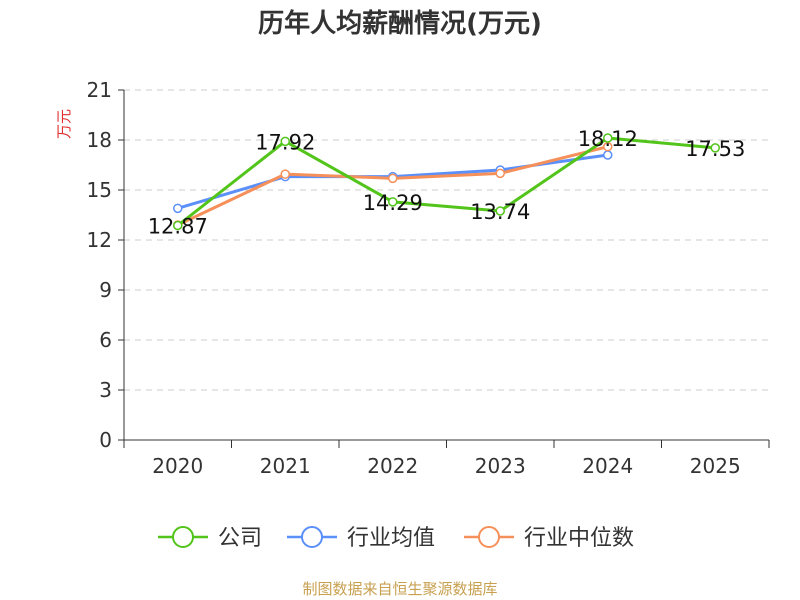 The height and width of the screenshot is (600, 800). I want to click on legend-item: 行业中位数, so click(549, 538).